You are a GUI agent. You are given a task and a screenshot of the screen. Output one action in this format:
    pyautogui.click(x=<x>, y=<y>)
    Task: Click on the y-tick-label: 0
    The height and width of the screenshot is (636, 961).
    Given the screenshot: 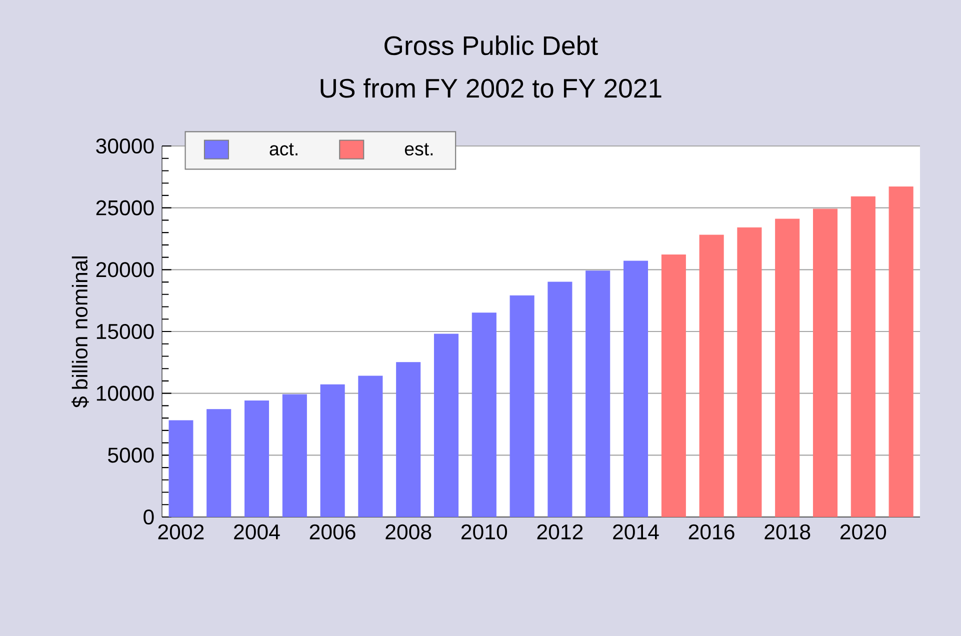 What is the action you would take?
    pyautogui.click(x=149, y=517)
    